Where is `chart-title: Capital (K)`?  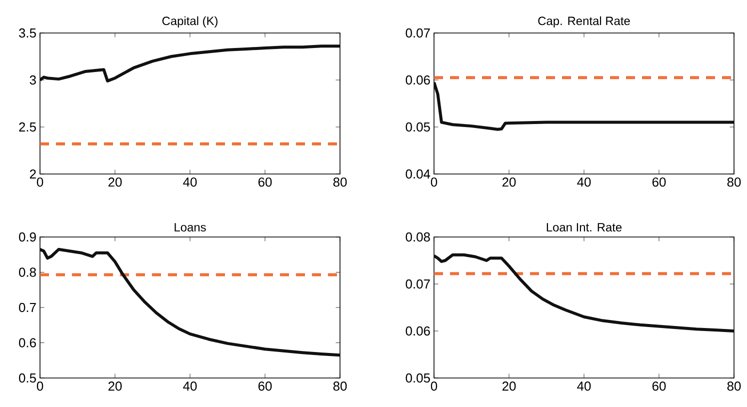 chart-title: Capital (K) is located at coordinates (190, 22).